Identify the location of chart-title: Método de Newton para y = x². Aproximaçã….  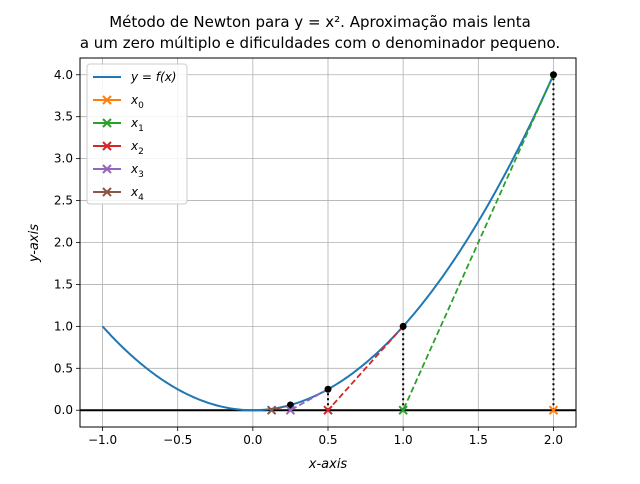
(320, 33).